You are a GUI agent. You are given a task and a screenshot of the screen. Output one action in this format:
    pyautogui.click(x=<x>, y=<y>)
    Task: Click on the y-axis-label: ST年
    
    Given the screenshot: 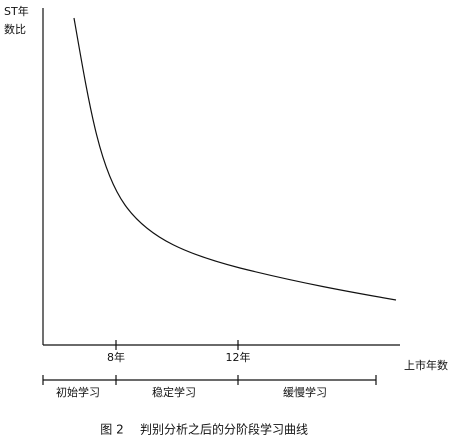 What is the action you would take?
    pyautogui.click(x=16, y=11)
    